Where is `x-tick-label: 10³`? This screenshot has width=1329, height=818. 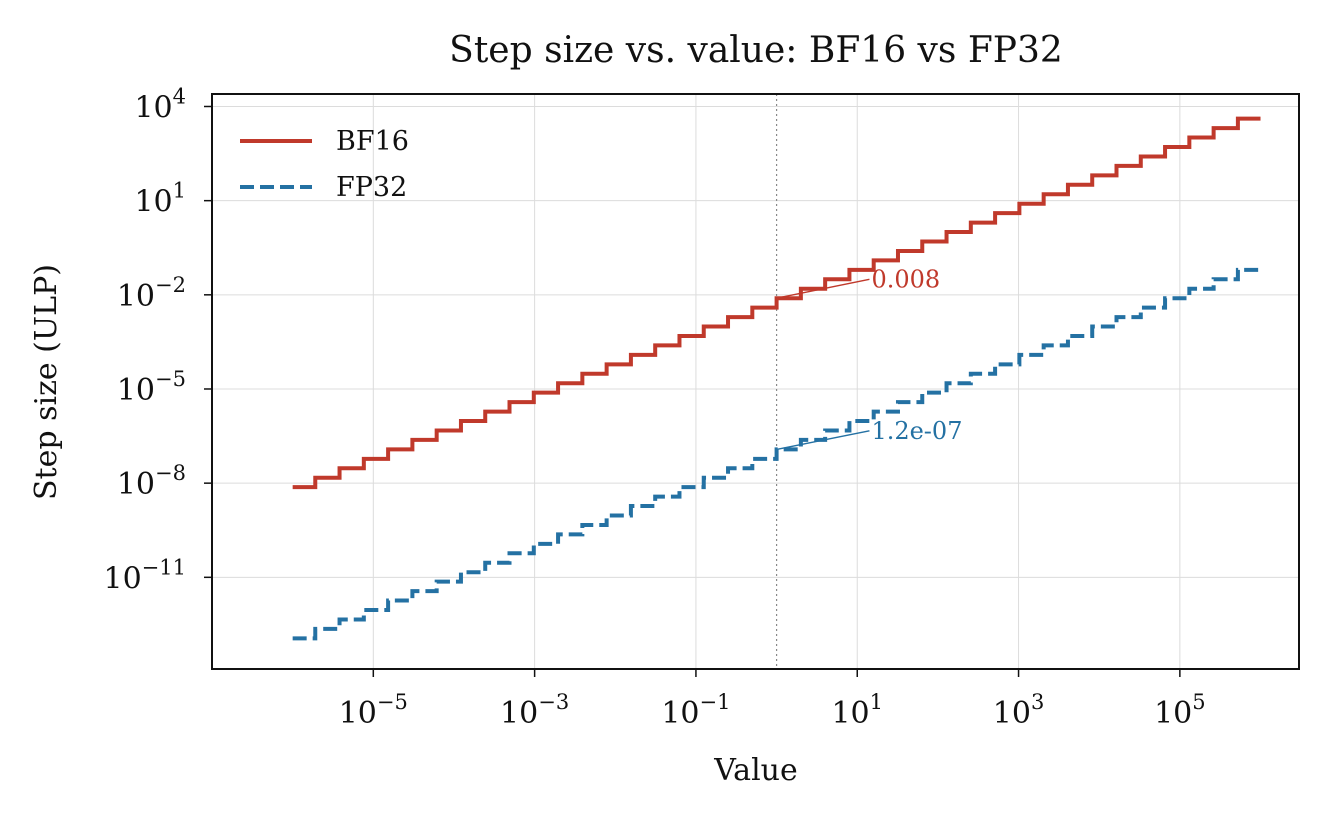 x-tick-label: 10³ is located at coordinates (1019, 710).